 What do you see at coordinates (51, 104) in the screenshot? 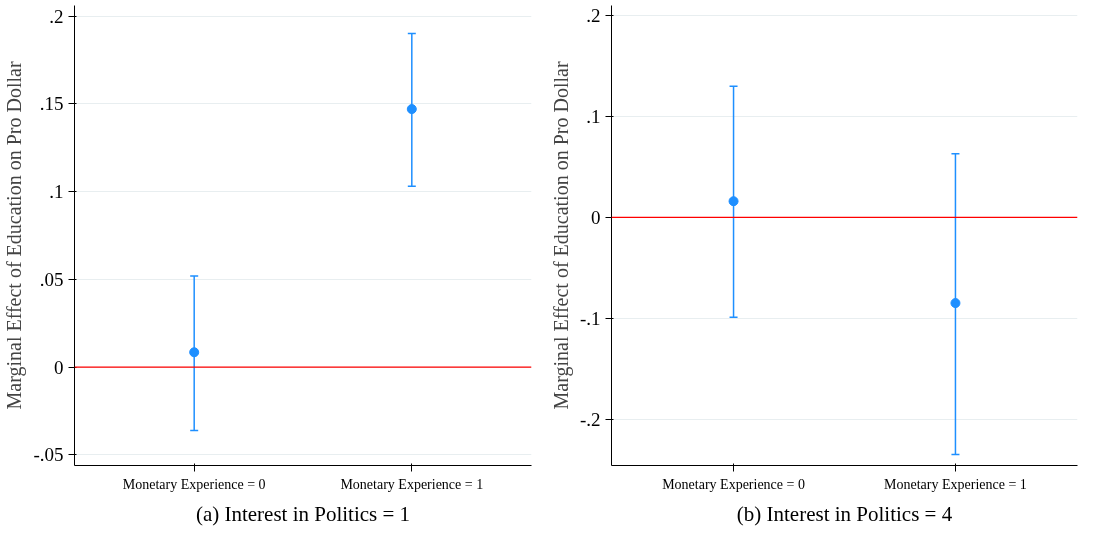
I see `y-tick-label: .15` at bounding box center [51, 104].